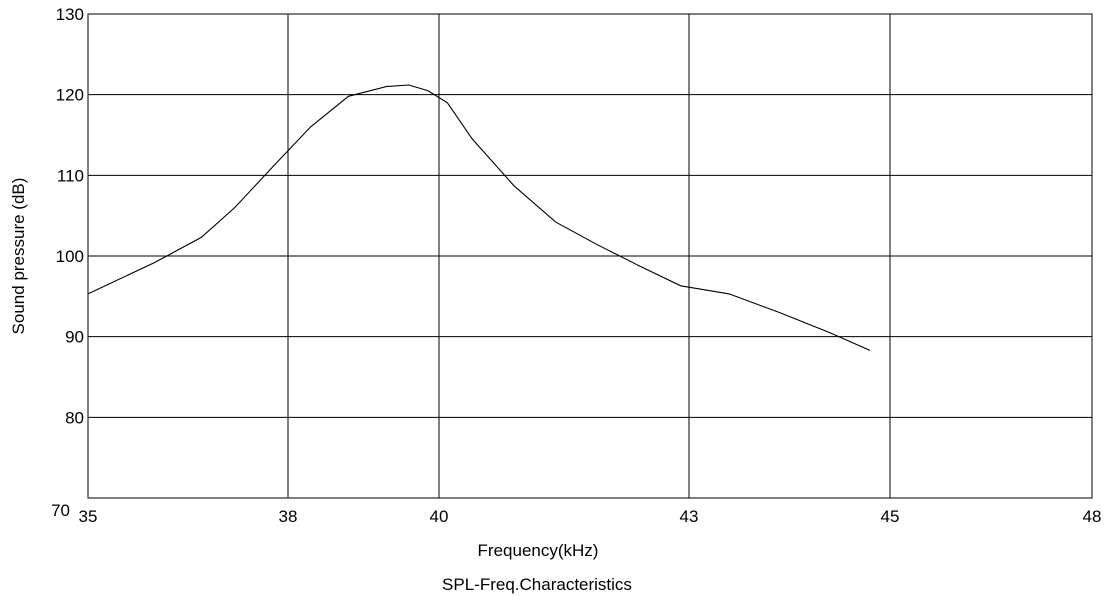 The width and height of the screenshot is (1109, 602). Describe the element at coordinates (18, 256) in the screenshot. I see `y-axis-label: Sound pressure (dB)` at that location.